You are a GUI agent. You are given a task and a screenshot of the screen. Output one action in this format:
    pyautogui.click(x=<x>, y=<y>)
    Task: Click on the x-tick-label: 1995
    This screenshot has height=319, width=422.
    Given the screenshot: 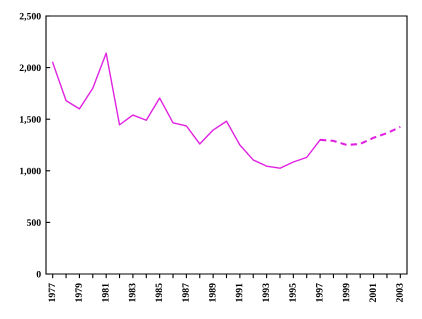 What is the action you would take?
    pyautogui.click(x=292, y=292)
    